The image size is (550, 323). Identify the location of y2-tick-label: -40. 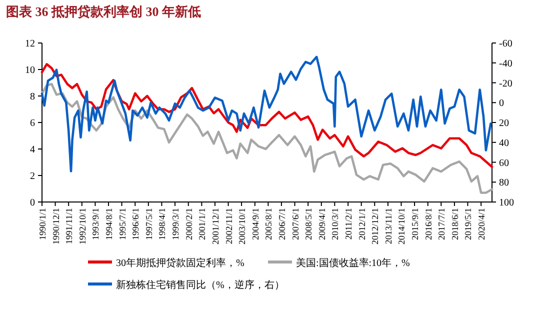
(505, 64).